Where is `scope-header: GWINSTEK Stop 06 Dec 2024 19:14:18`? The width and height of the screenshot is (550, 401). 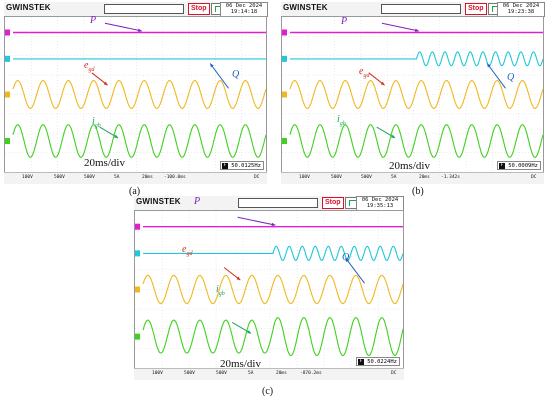 scope-header: GWINSTEK Stop 06 Dec 2024 19:14:18 is located at coordinates (136, 9).